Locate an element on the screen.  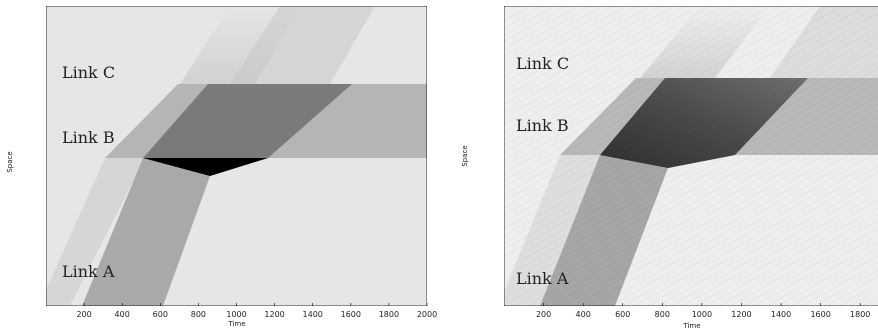
chart-left-x-tick-label-1600: 1600 is located at coordinates (351, 314).